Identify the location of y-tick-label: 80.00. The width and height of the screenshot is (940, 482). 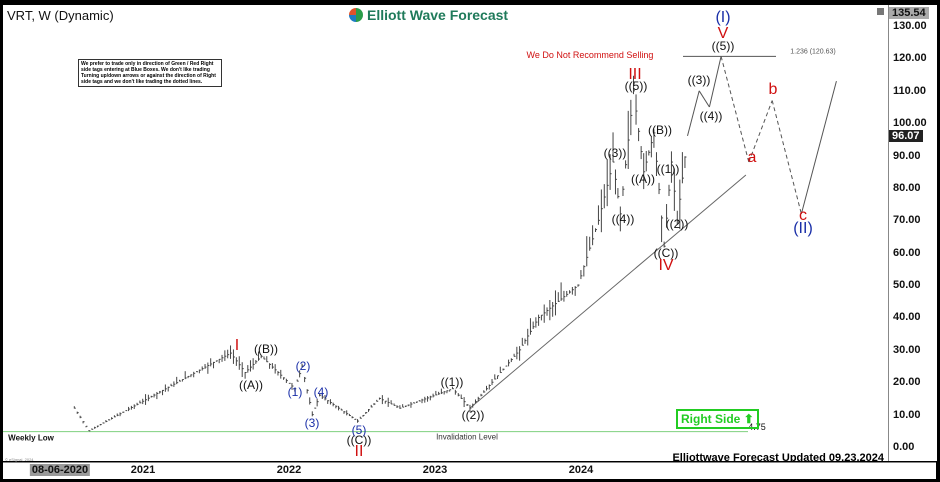
(907, 187).